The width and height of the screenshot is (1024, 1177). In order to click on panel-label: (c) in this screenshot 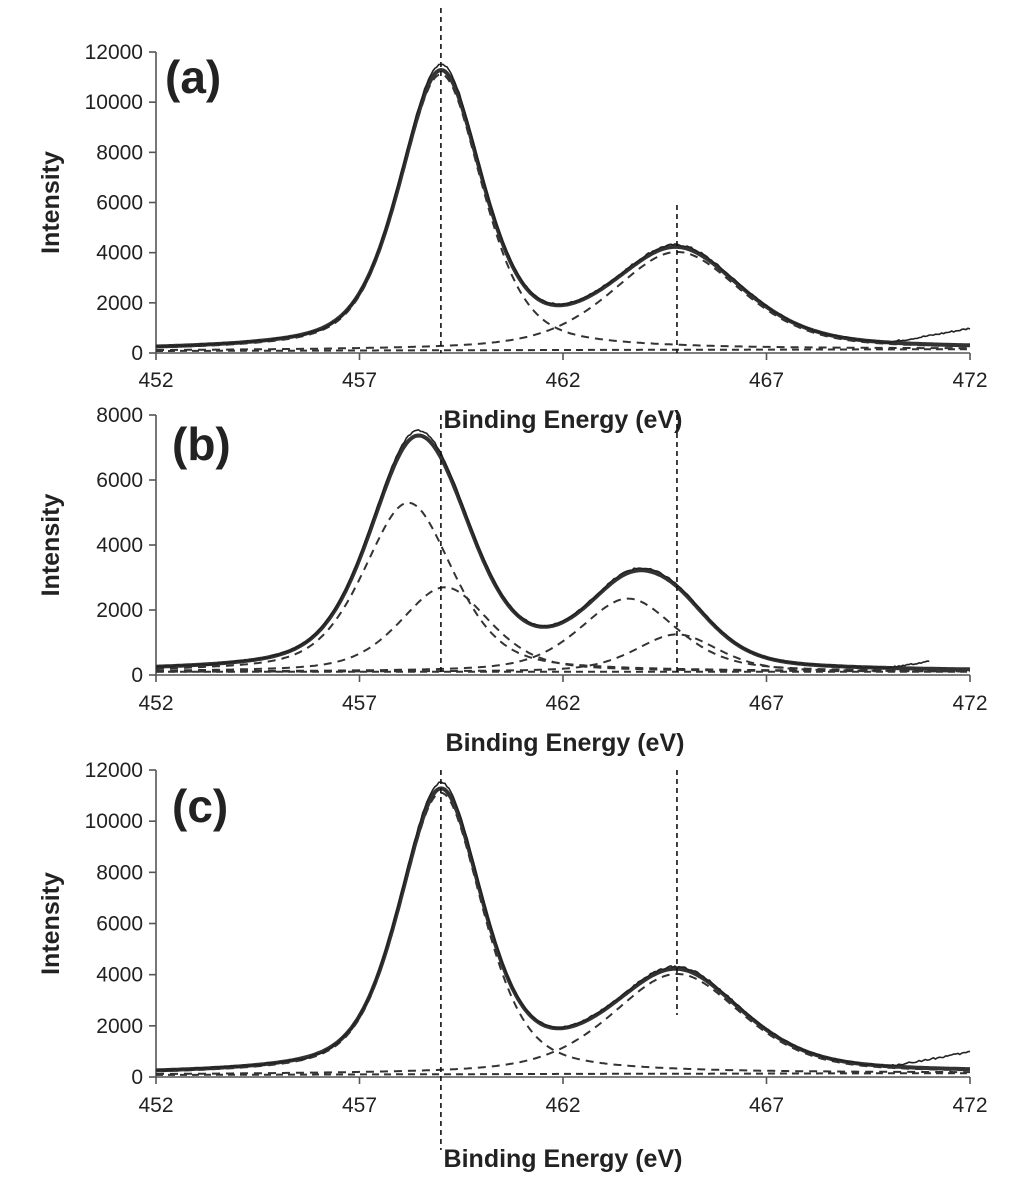, I will do `click(200, 806)`.